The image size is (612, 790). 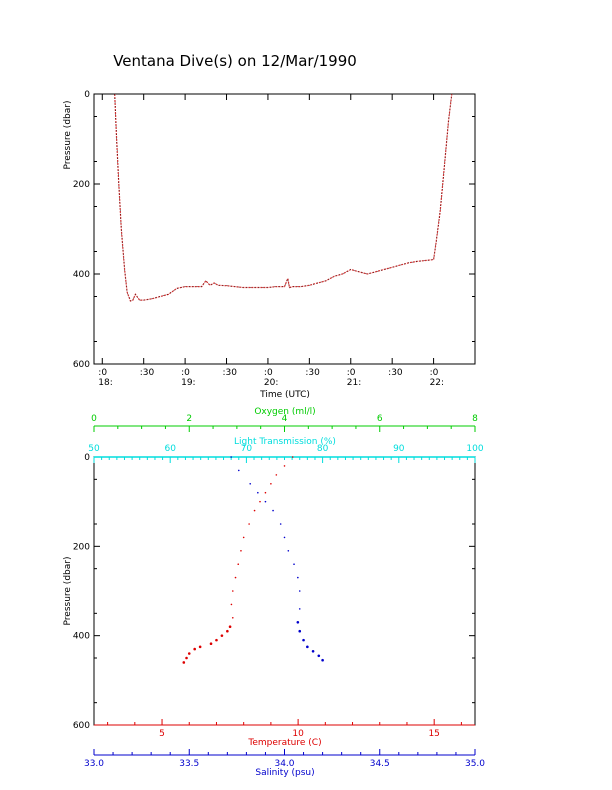 What do you see at coordinates (284, 412) in the screenshot?
I see `oxygen-axis-label: Oxygen (ml/l)` at bounding box center [284, 412].